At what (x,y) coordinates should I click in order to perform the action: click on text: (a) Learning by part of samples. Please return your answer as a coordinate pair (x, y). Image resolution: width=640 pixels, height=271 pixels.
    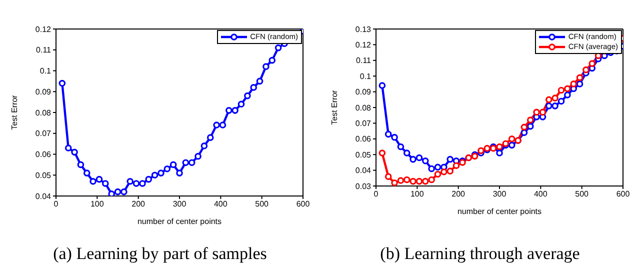
    Looking at the image, I should click on (160, 254).